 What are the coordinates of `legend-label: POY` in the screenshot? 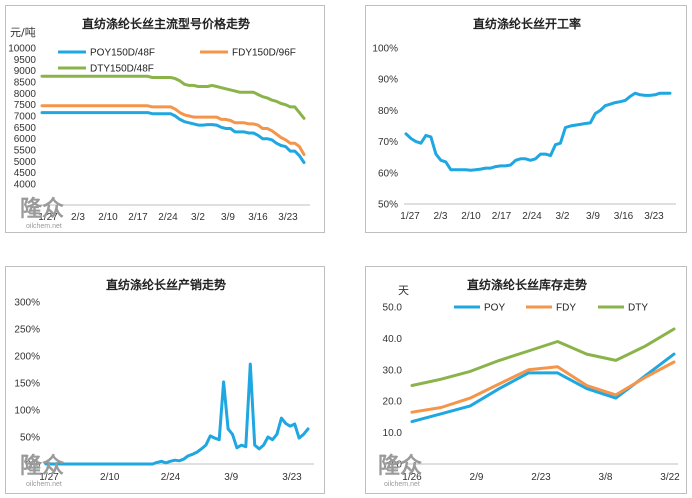 It's located at (494, 308).